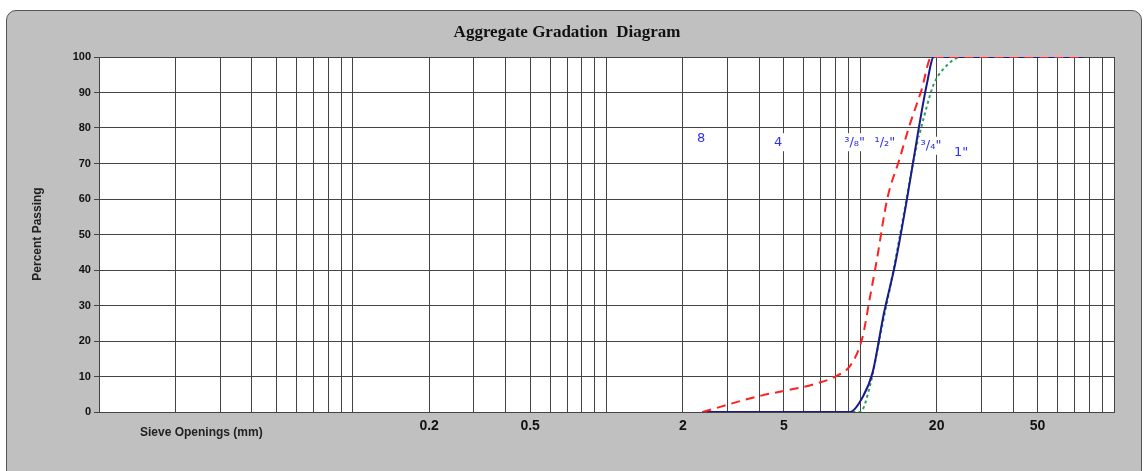 This screenshot has height=471, width=1148. What do you see at coordinates (567, 32) in the screenshot?
I see `chart-title: Aggregate Gradation Diagram` at bounding box center [567, 32].